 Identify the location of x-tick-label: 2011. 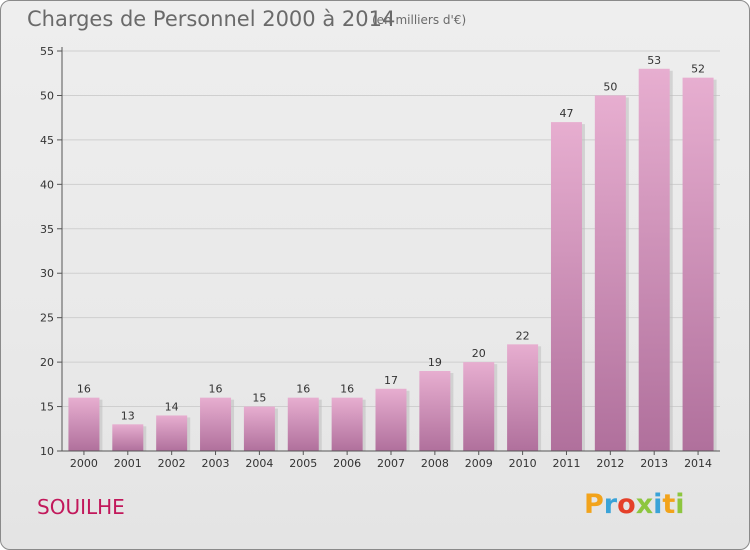
(566, 463).